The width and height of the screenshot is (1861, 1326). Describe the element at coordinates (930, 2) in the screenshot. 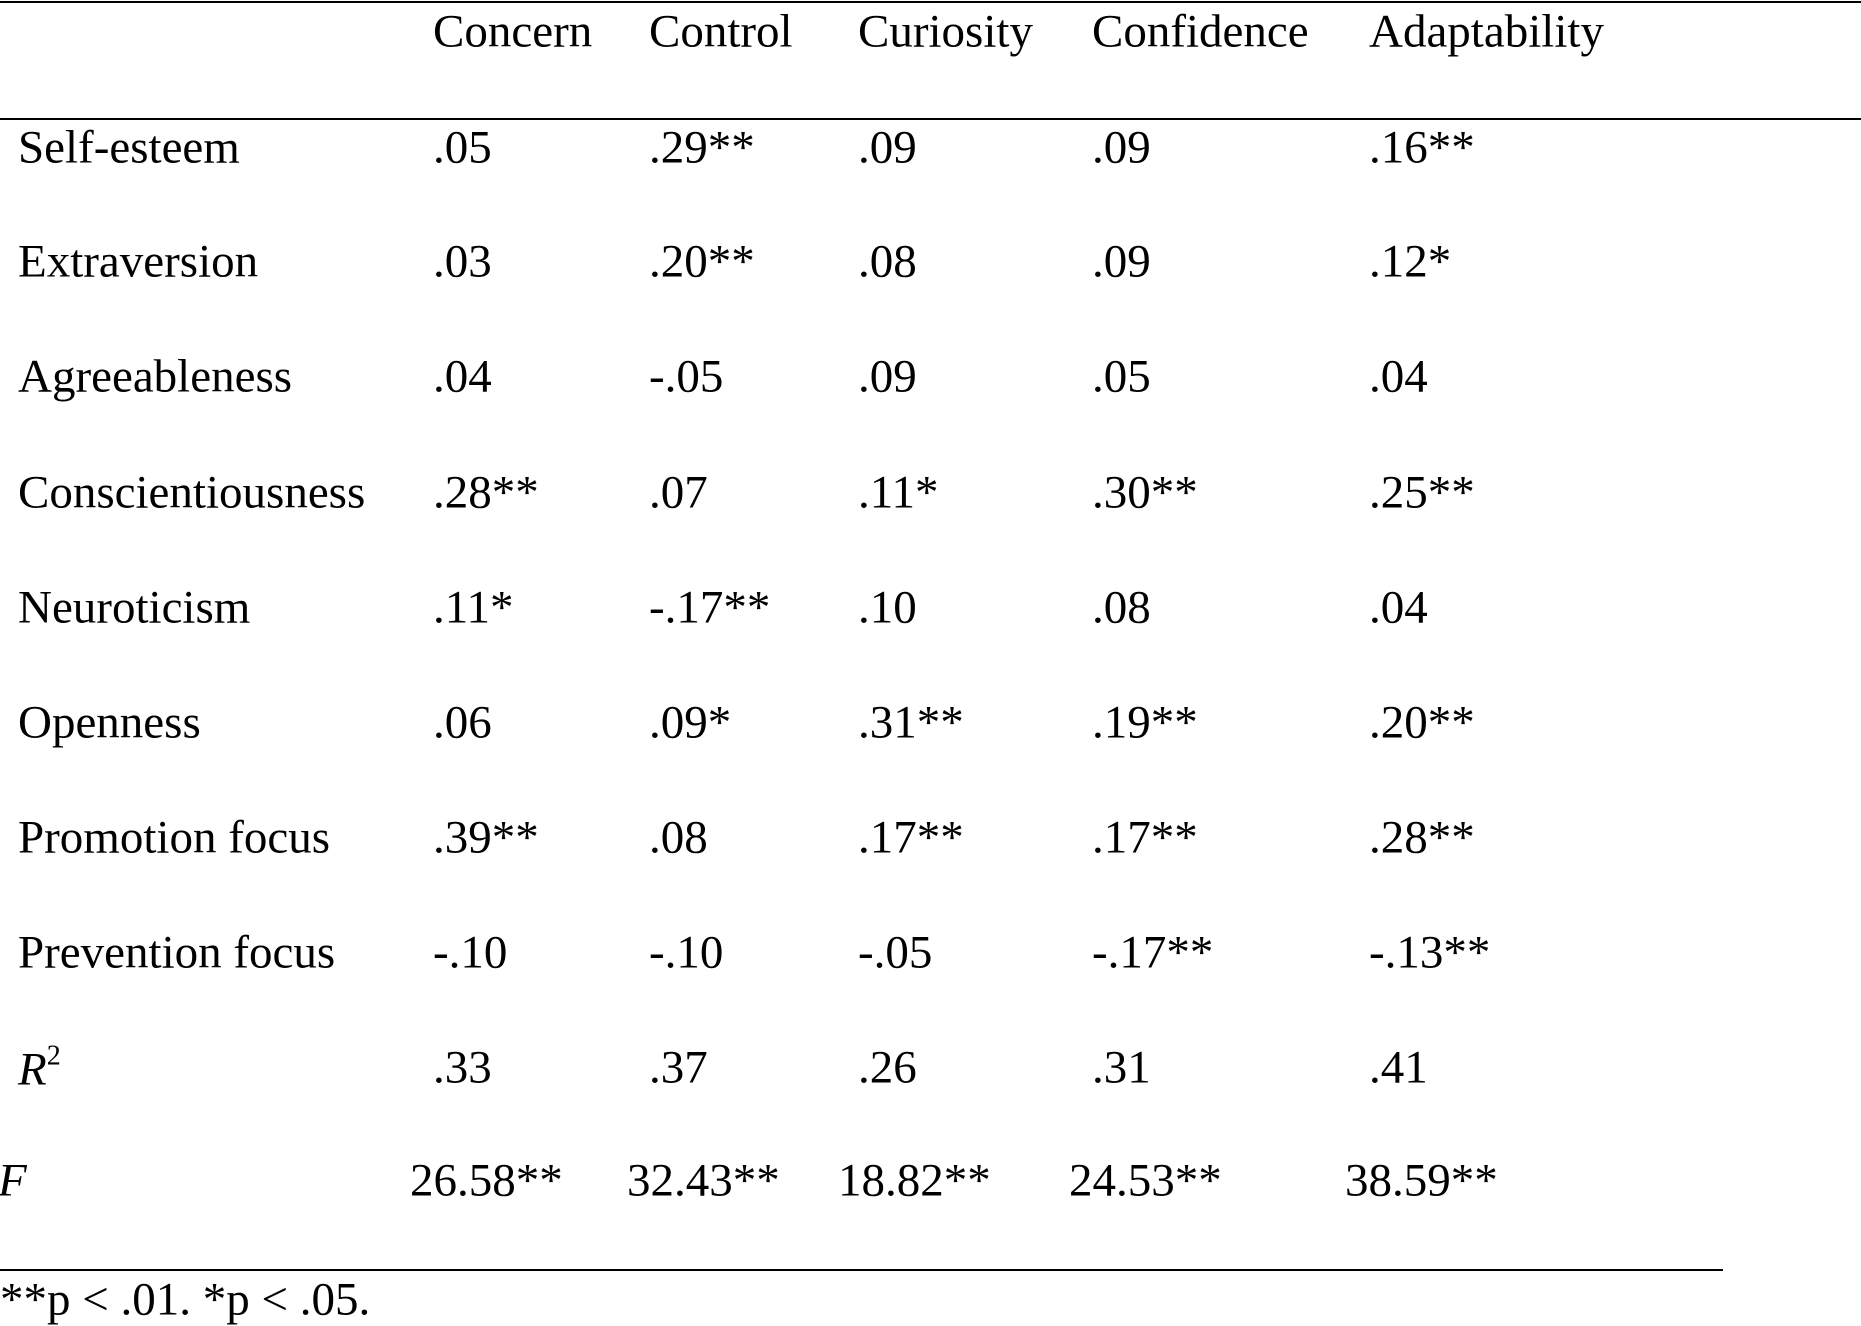

I see `top-rule` at that location.